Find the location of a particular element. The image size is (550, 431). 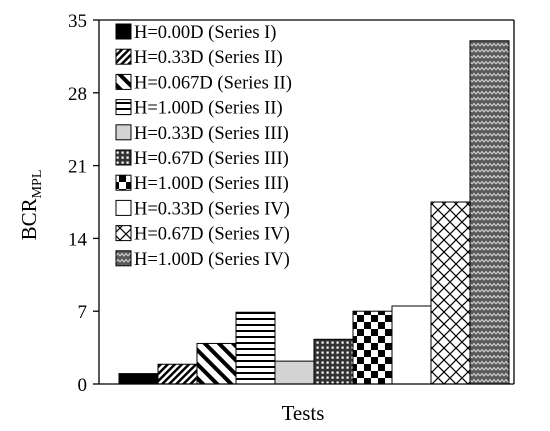

legend-label-1: H=0.00D (Series I) is located at coordinates (205, 33).